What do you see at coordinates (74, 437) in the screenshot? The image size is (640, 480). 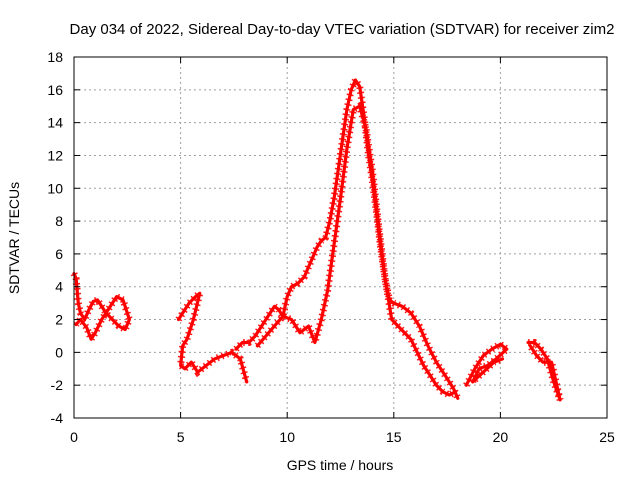 I see `x-tick-label: 0` at bounding box center [74, 437].